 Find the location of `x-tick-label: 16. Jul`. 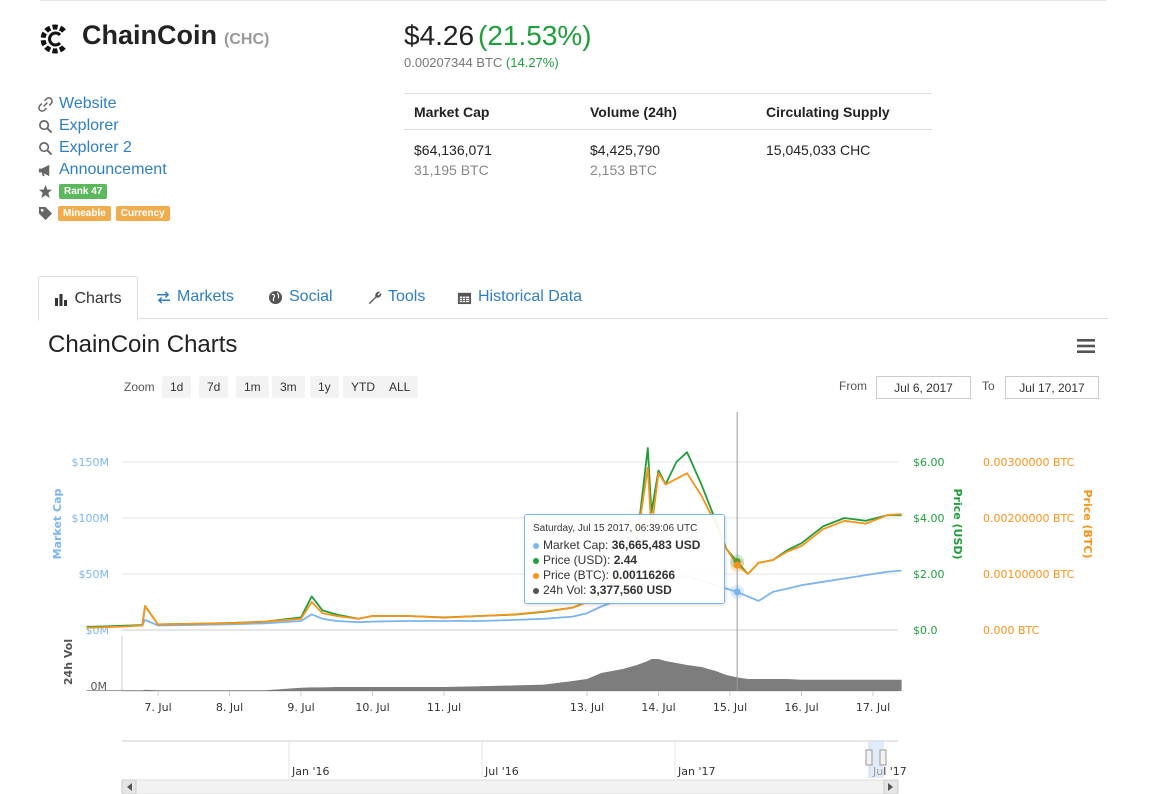

x-tick-label: 16. Jul is located at coordinates (801, 707).